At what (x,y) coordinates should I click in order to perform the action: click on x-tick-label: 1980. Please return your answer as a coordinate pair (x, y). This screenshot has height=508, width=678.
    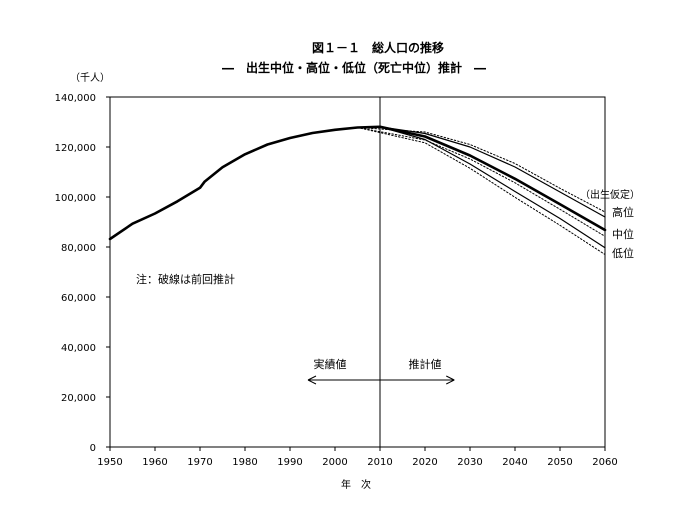
    Looking at the image, I should click on (244, 462).